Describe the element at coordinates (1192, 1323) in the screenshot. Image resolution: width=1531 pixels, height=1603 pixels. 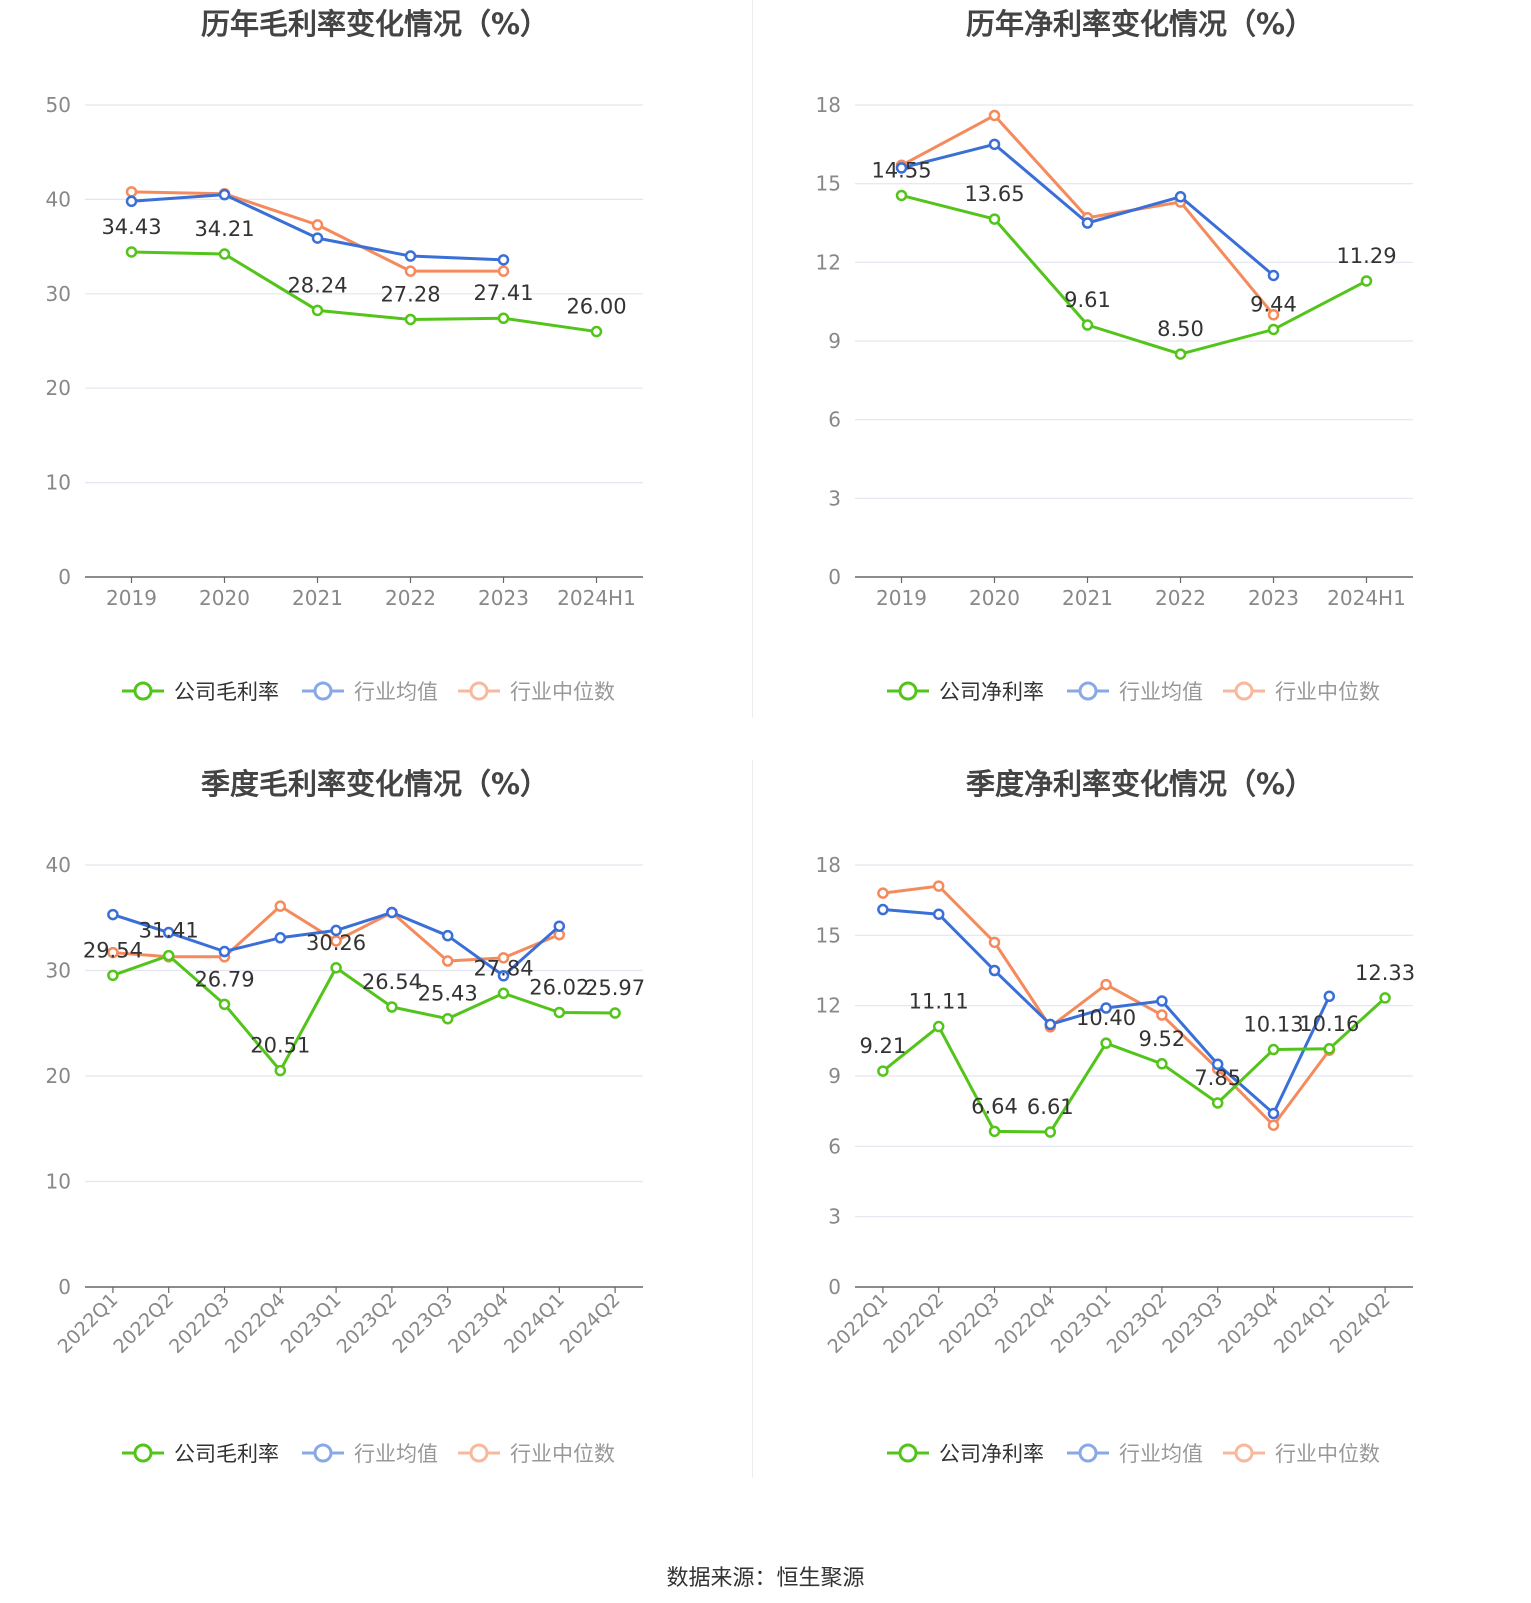
I see `x-tick-label: 2023Q3` at that location.